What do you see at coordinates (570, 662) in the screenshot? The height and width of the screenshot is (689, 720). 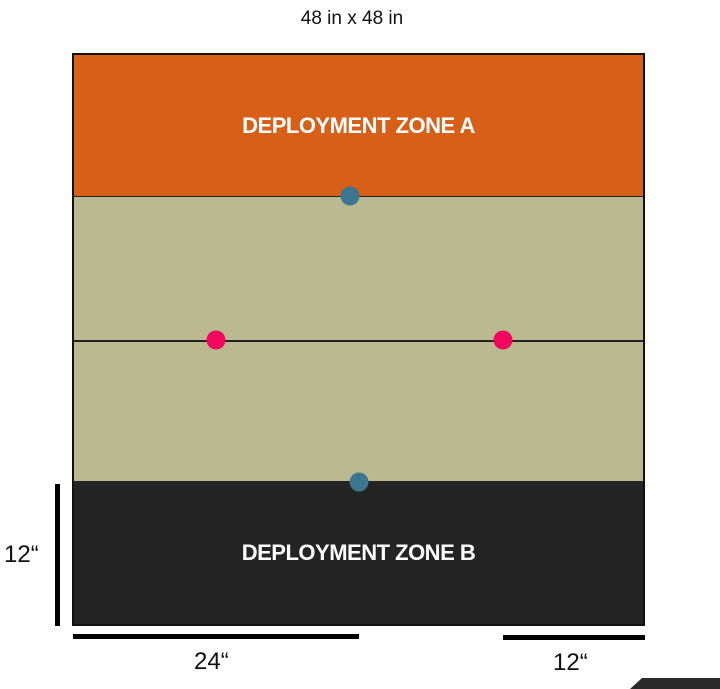 I see `horizontal-measure-label-right: 12“` at bounding box center [570, 662].